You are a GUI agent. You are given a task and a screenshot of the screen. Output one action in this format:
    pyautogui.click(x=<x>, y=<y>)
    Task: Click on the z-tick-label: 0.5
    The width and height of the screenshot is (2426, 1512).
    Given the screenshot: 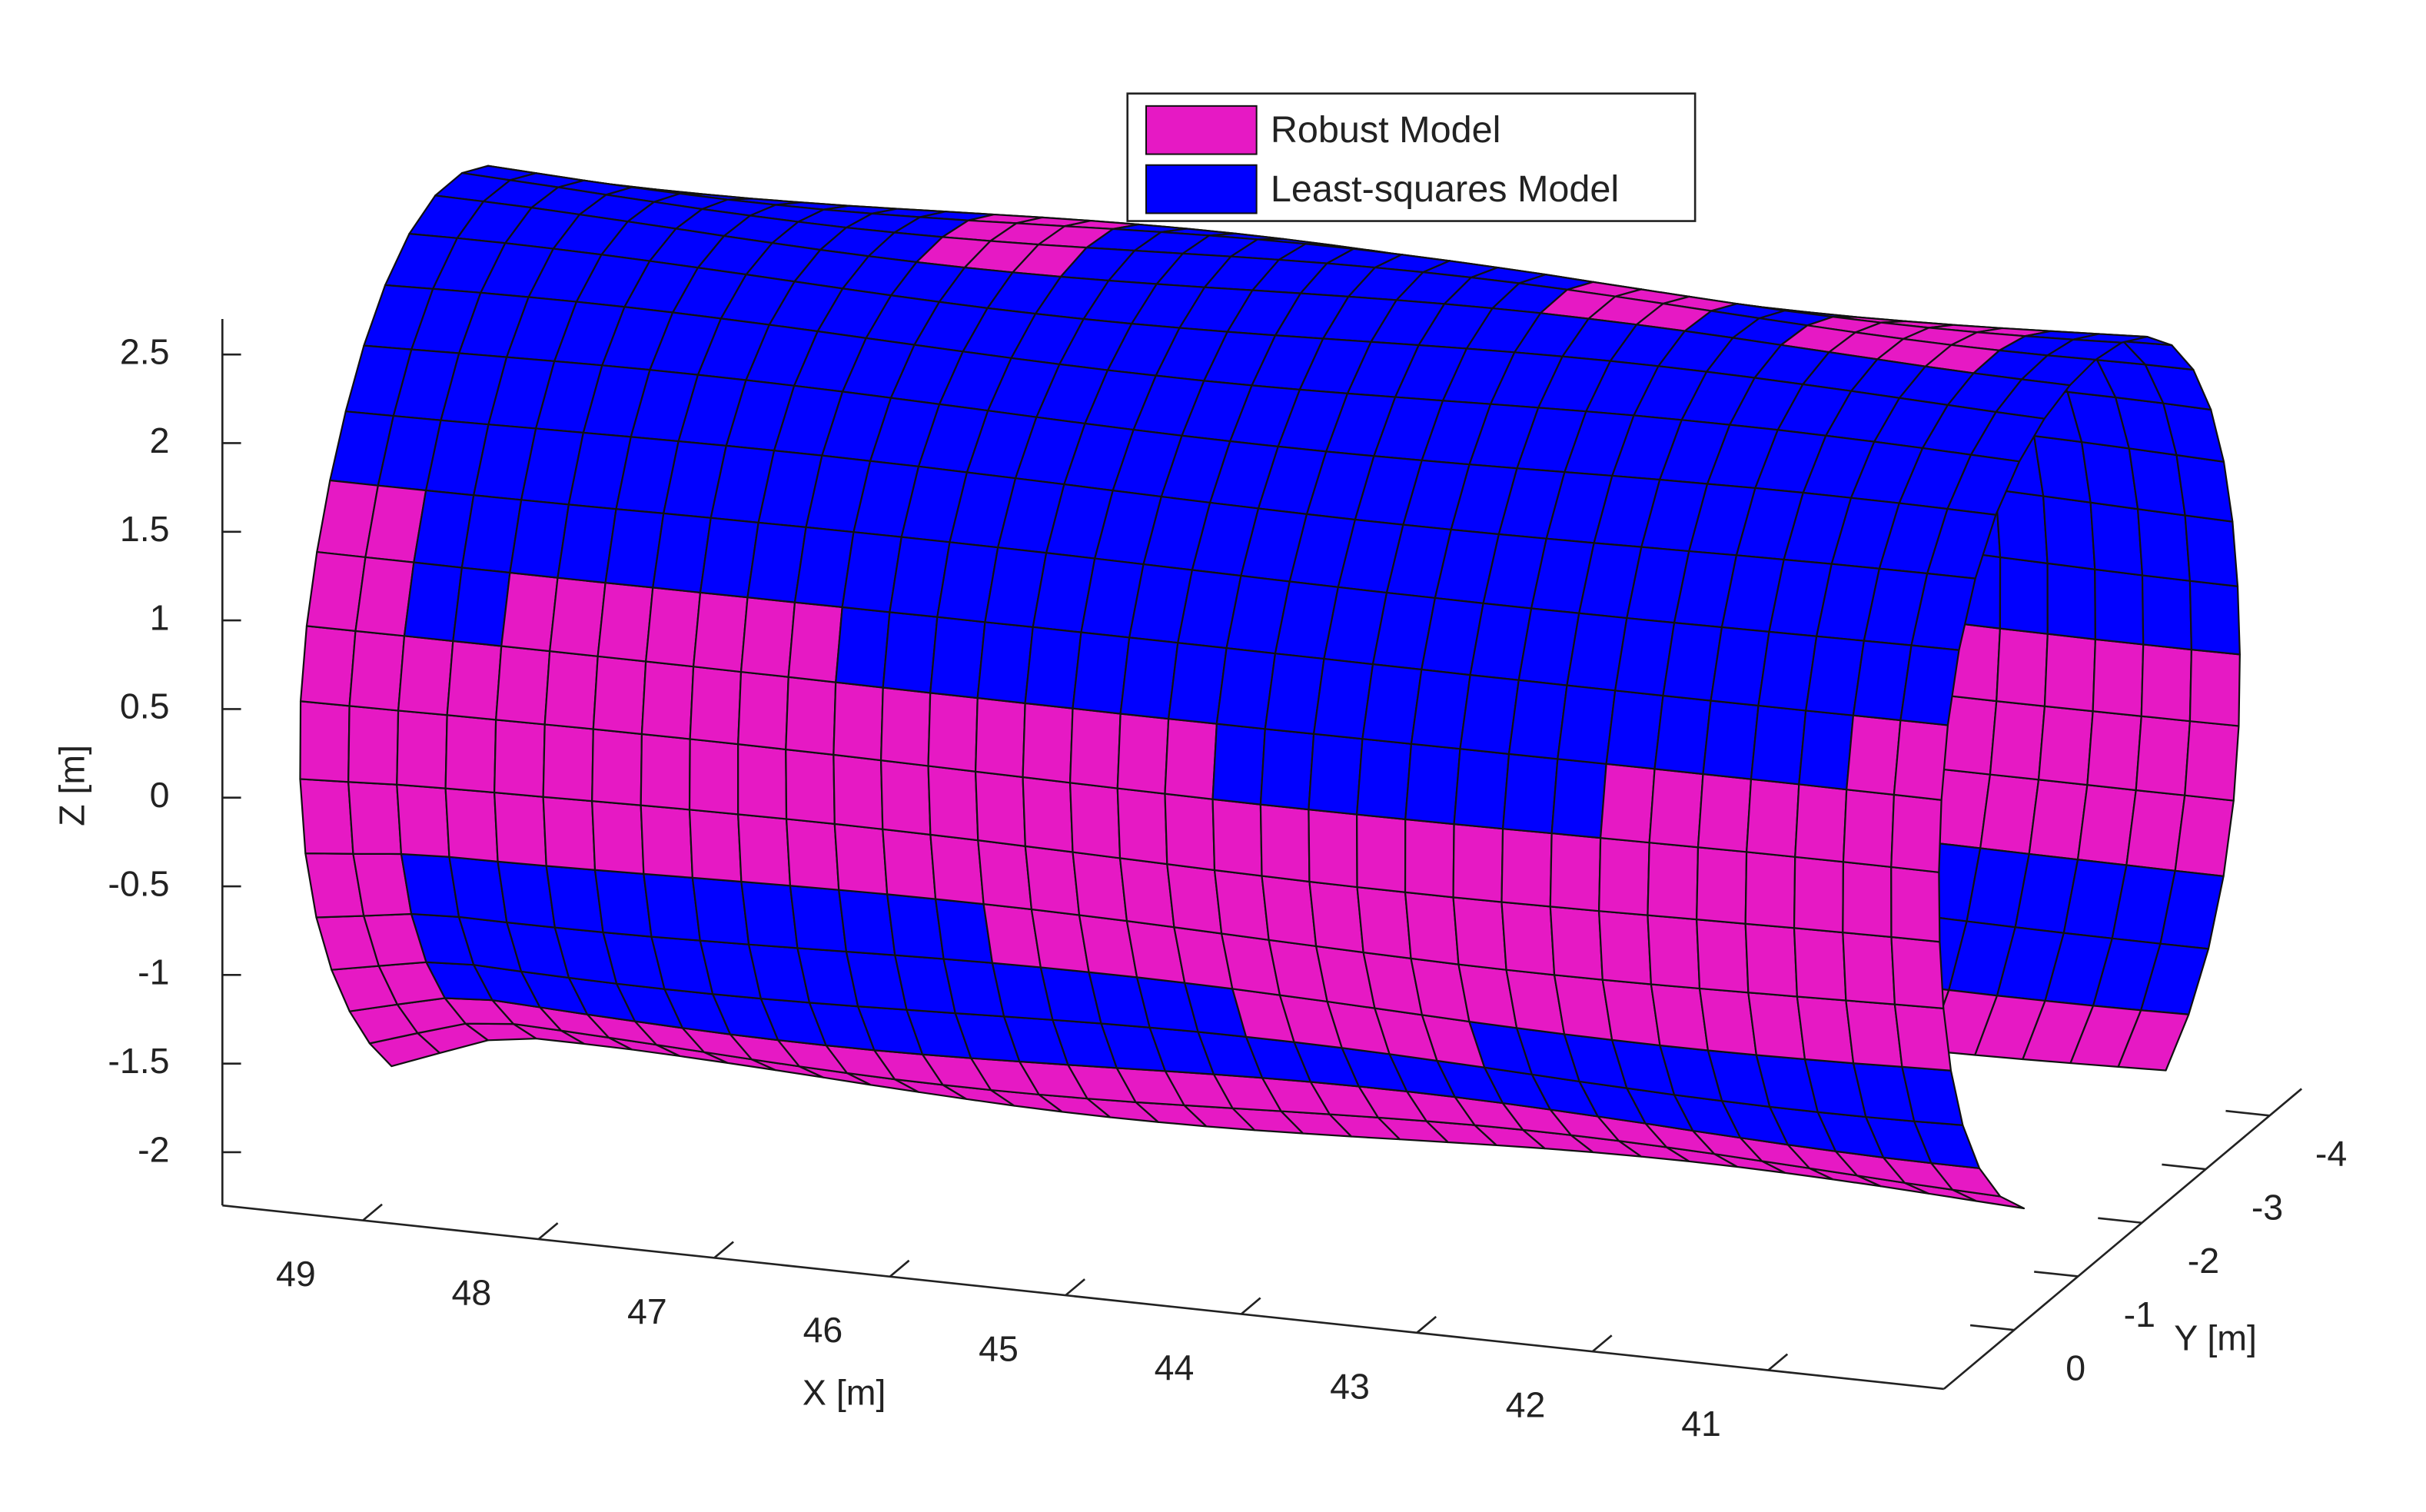 What is the action you would take?
    pyautogui.click(x=145, y=706)
    